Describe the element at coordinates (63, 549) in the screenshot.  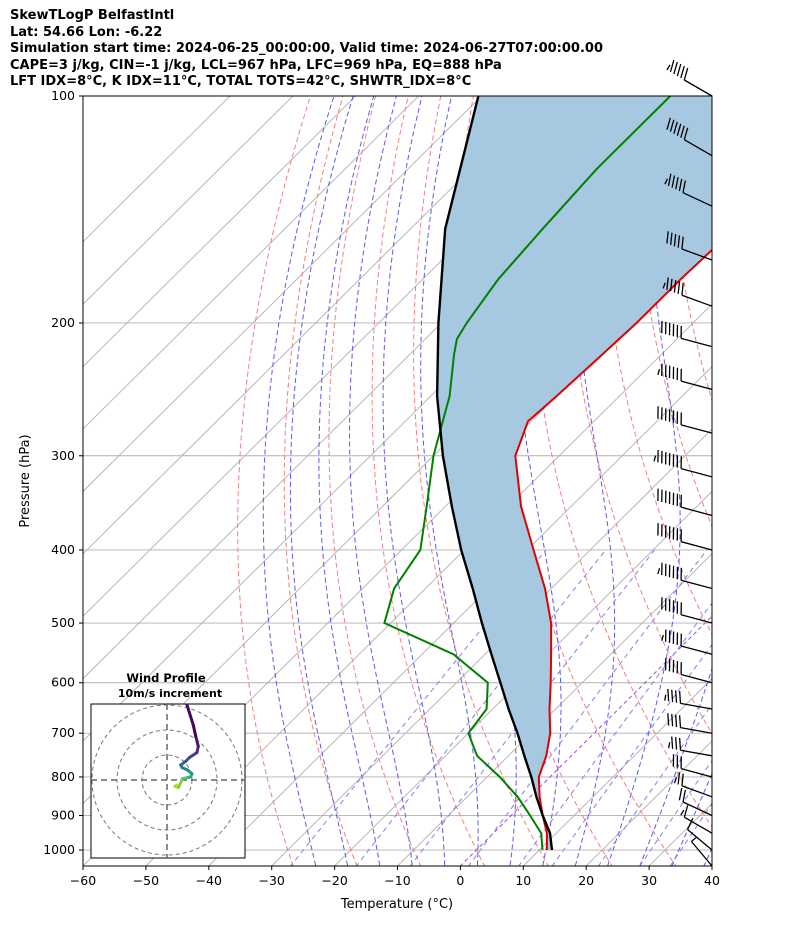
I see `y-tick-label: 400` at that location.